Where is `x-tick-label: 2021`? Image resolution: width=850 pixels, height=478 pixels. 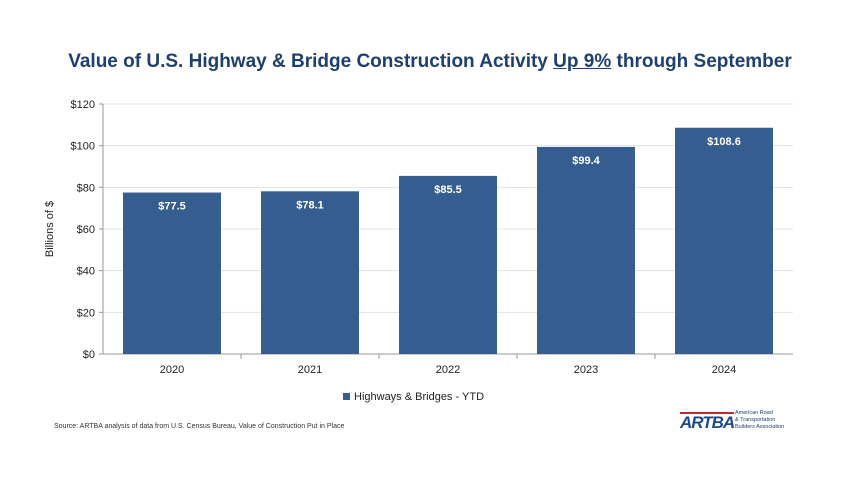 x-tick-label: 2021 is located at coordinates (310, 370).